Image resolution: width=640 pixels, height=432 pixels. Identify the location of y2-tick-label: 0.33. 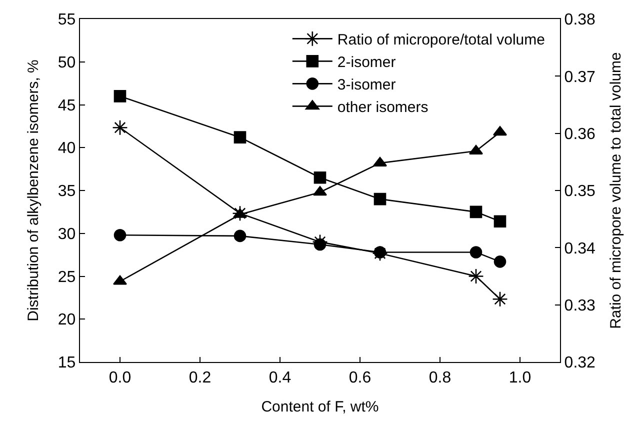
(580, 305).